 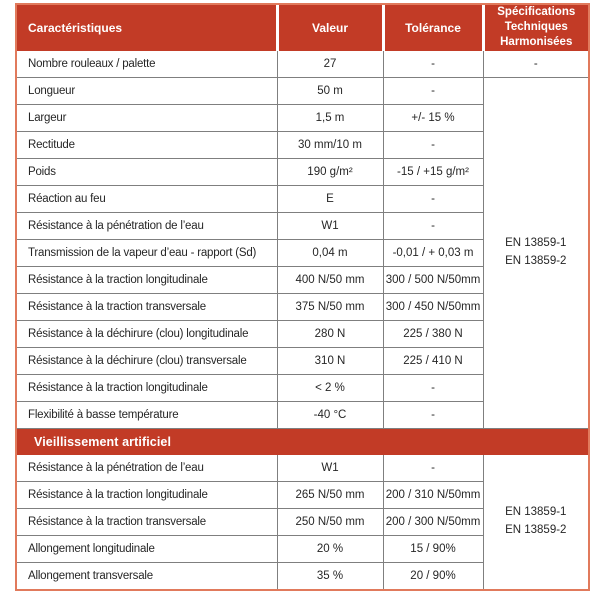 What do you see at coordinates (330, 144) in the screenshot?
I see `value-cell: 30 mm/10 m` at bounding box center [330, 144].